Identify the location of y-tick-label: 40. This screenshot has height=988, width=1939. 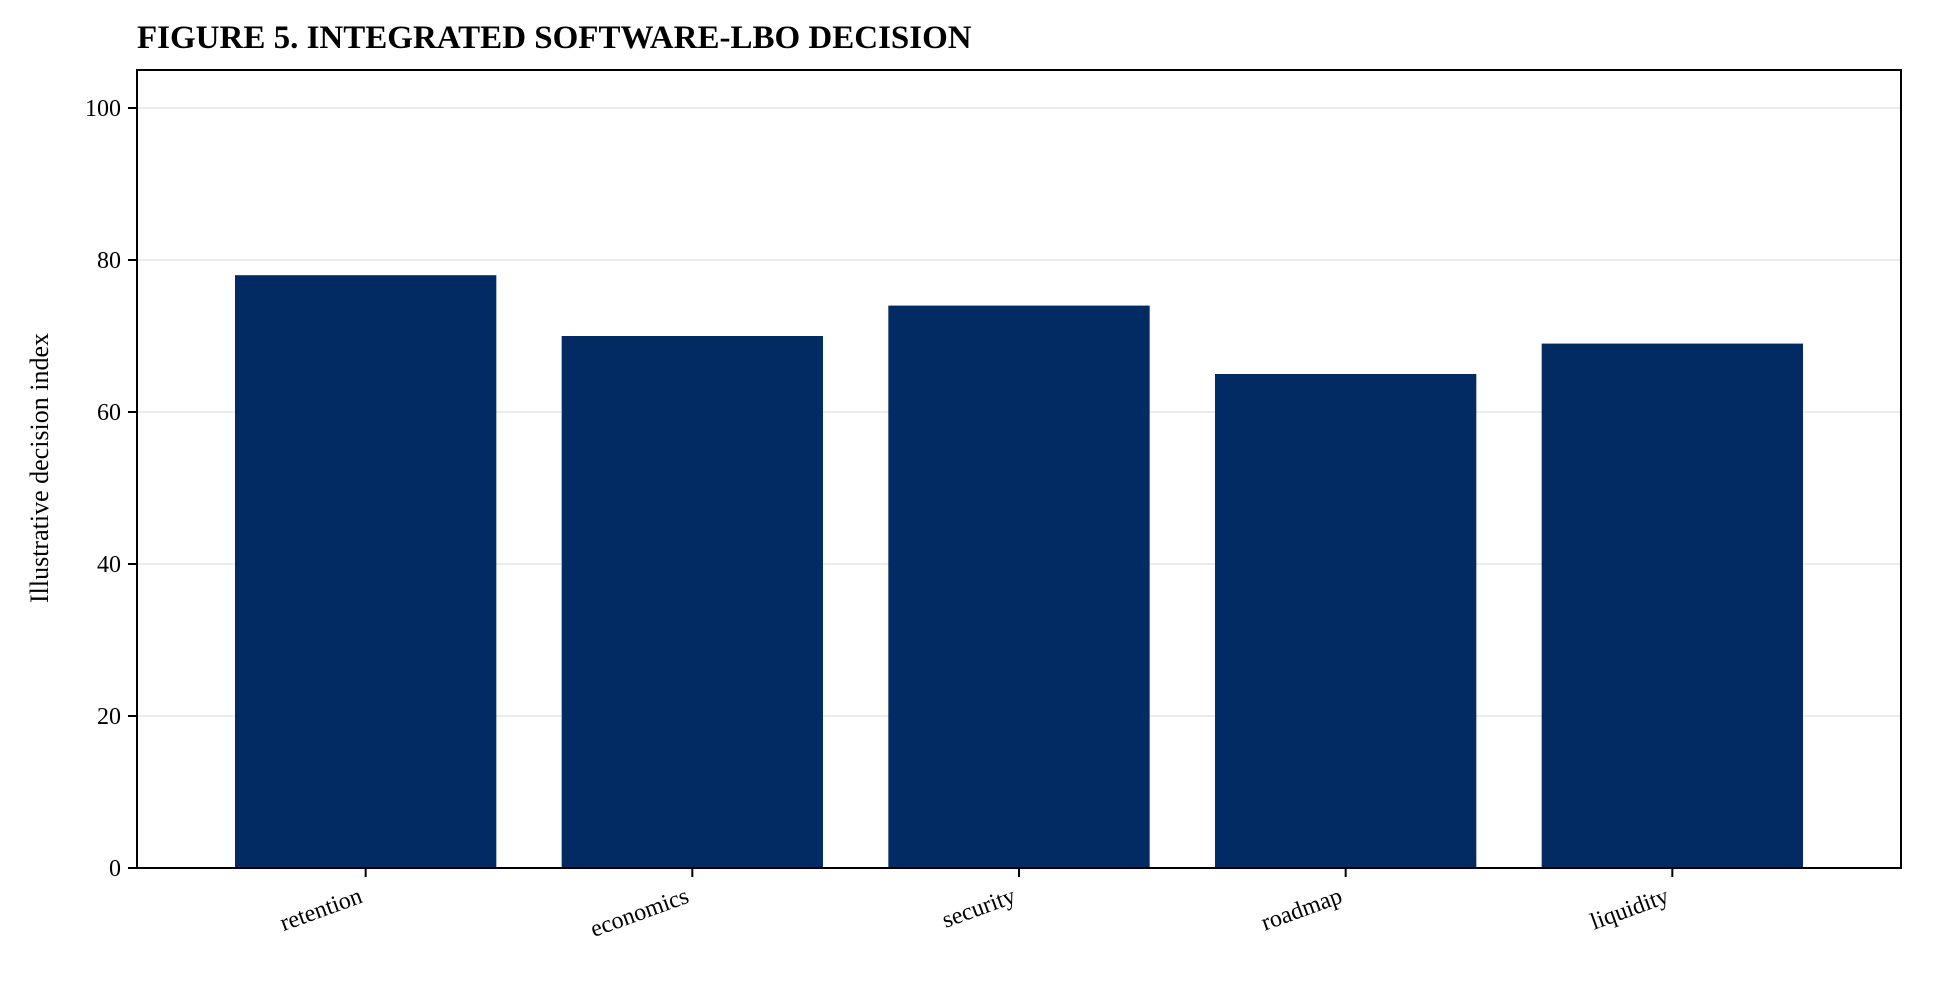
(109, 565).